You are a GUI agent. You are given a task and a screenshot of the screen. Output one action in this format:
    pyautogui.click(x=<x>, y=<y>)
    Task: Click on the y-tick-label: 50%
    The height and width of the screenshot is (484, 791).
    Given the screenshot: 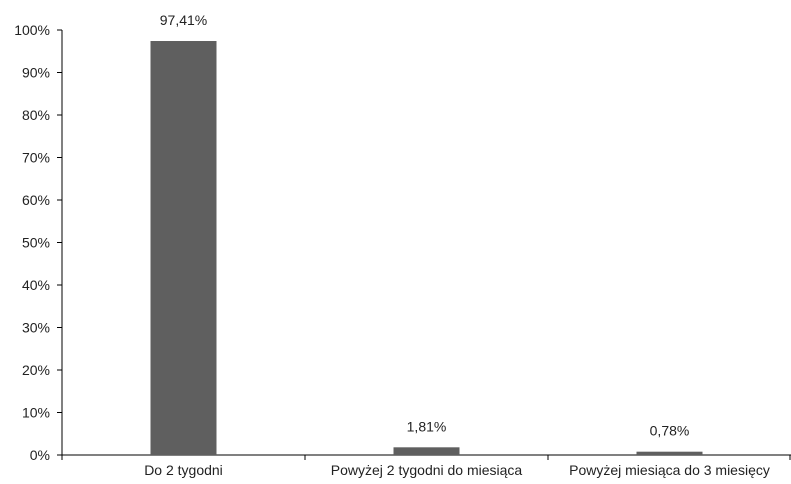 What is the action you would take?
    pyautogui.click(x=36, y=243)
    